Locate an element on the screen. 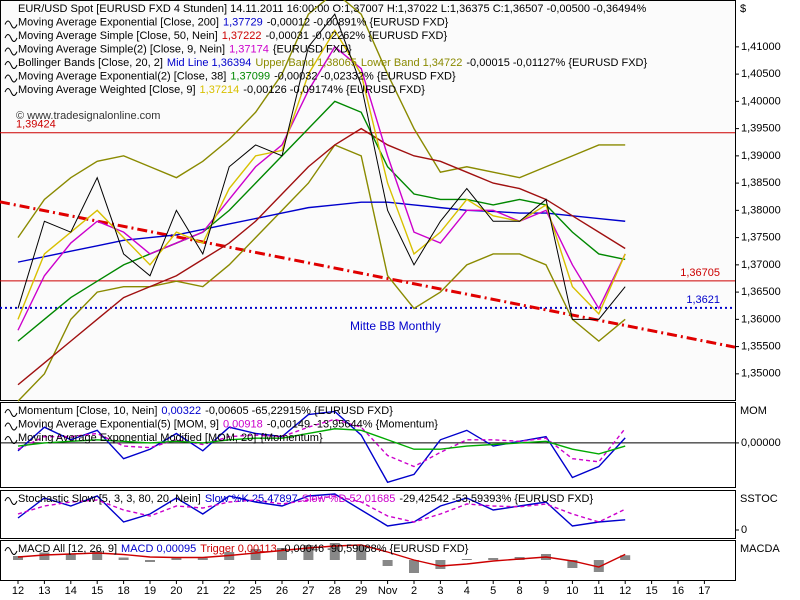  y-tick-label: 1,39500 is located at coordinates (761, 129).